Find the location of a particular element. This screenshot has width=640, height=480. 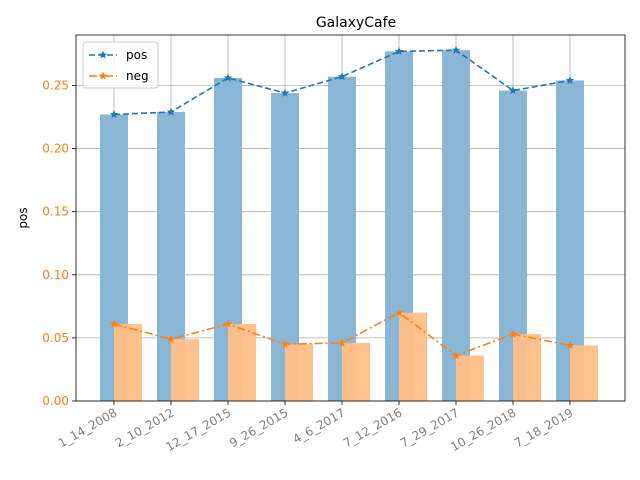

y-tick-label: 0.05 is located at coordinates (55, 338).